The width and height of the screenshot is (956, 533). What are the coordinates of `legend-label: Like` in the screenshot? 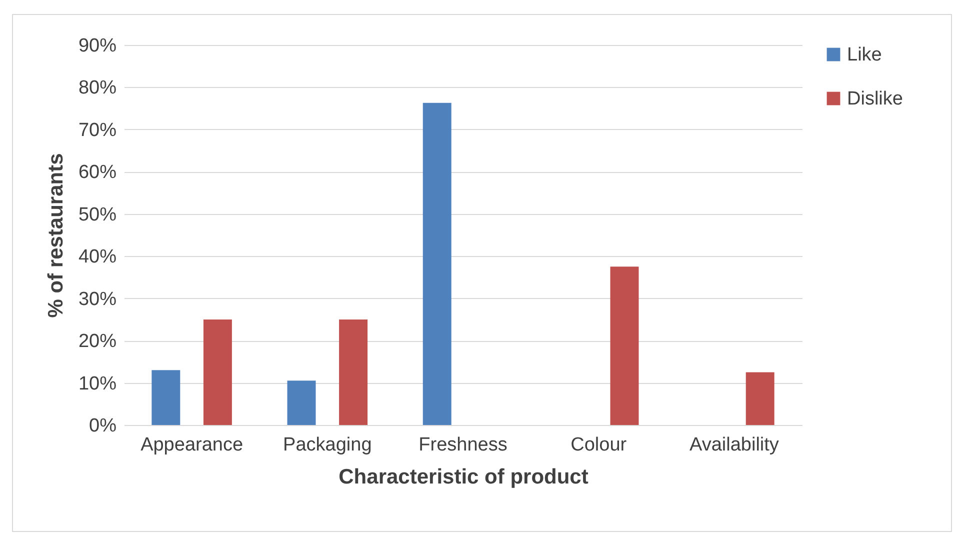 It's located at (864, 55).